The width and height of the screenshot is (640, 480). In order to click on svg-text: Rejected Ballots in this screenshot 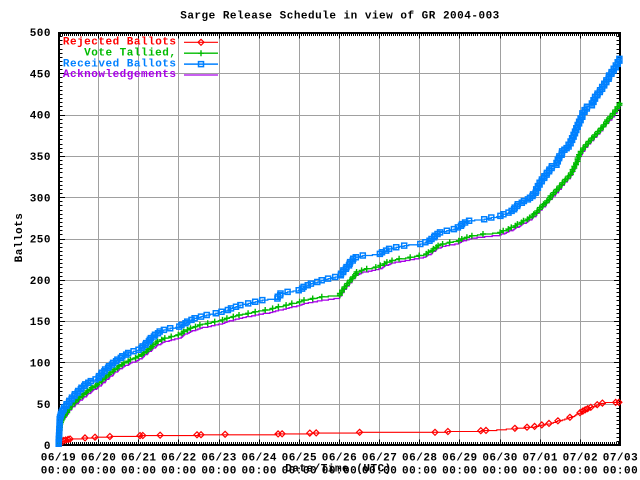, I will do `click(120, 43)`.